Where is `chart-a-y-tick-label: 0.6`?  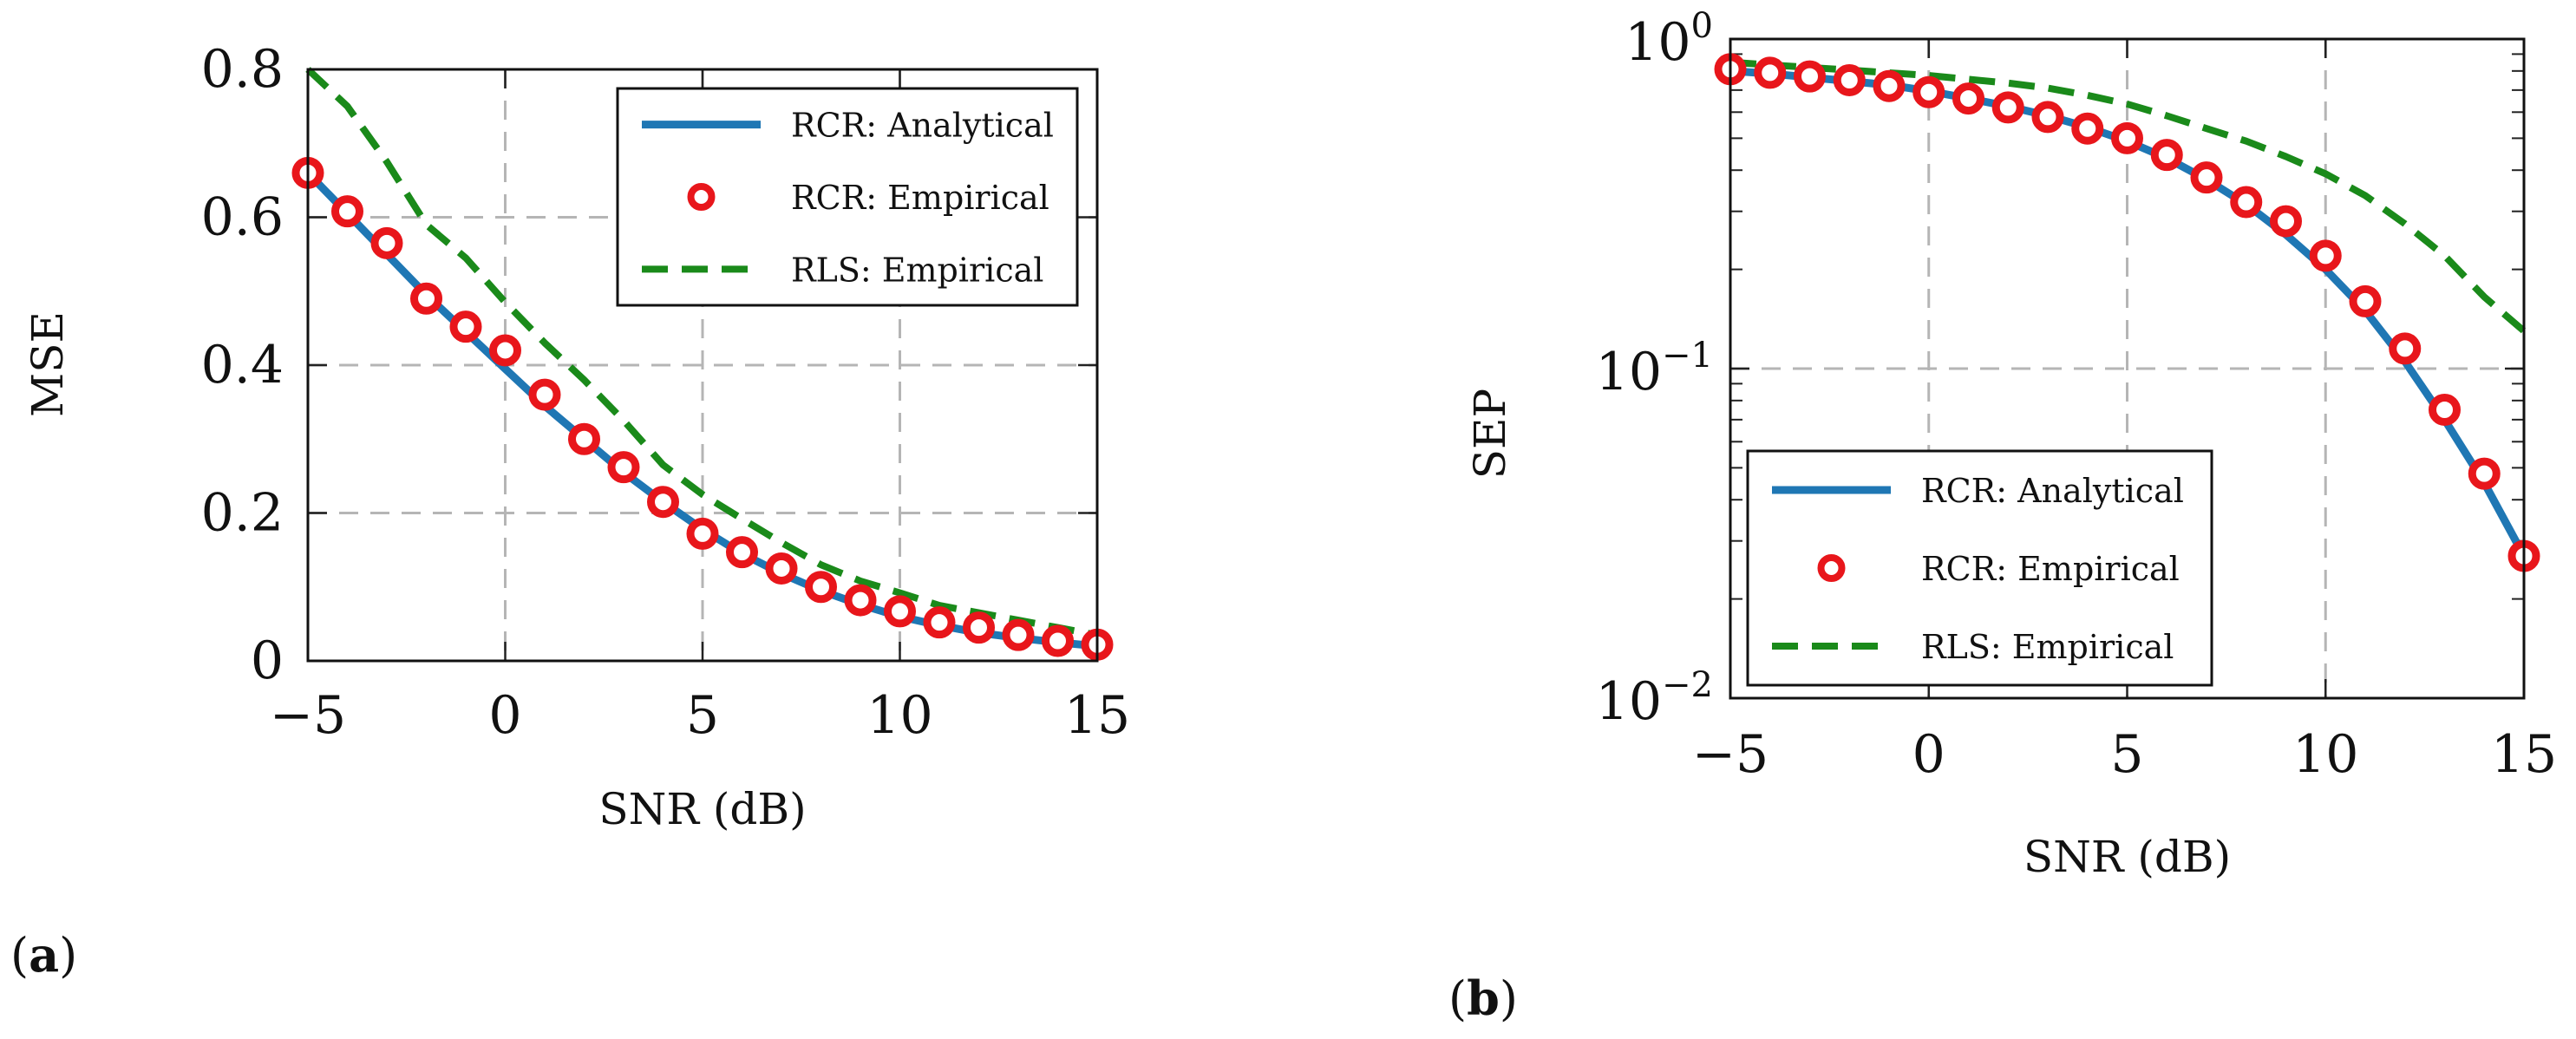 chart-a-y-tick-label: 0.6 is located at coordinates (242, 217).